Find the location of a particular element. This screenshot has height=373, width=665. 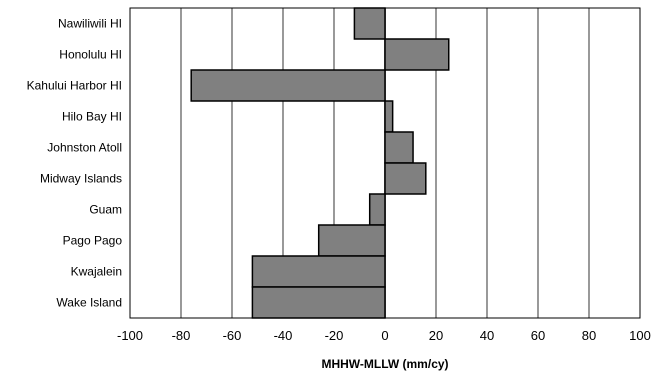

category-label: Kwajalein is located at coordinates (96, 272).